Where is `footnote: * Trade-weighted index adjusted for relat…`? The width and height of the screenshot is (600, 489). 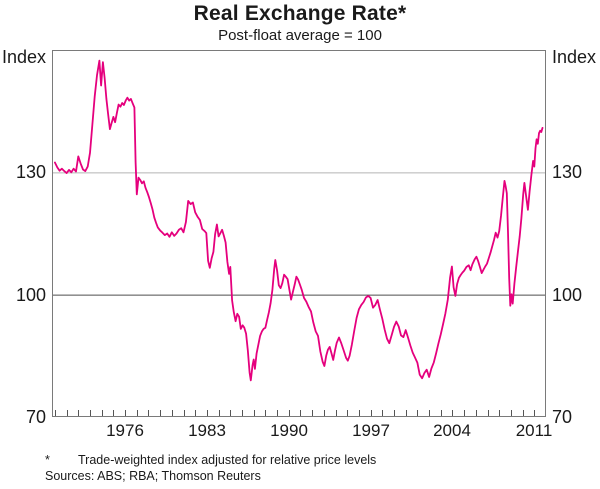 footnote: * Trade-weighted index adjusted for relat… is located at coordinates (315, 468).